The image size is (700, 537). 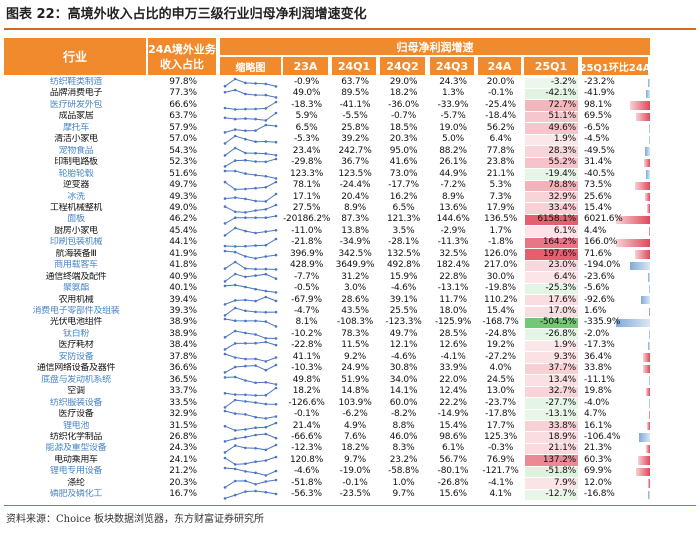 What do you see at coordinates (562, 127) in the screenshot?
I see `growth-value-25q1: 49.6%` at bounding box center [562, 127].